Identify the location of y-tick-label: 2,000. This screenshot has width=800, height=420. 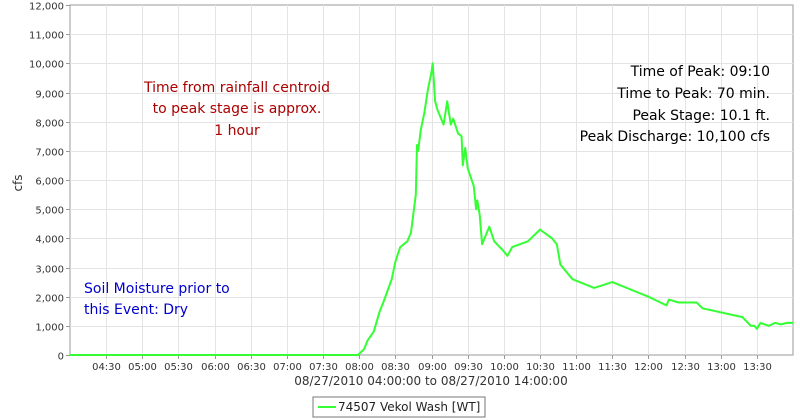
(49, 299).